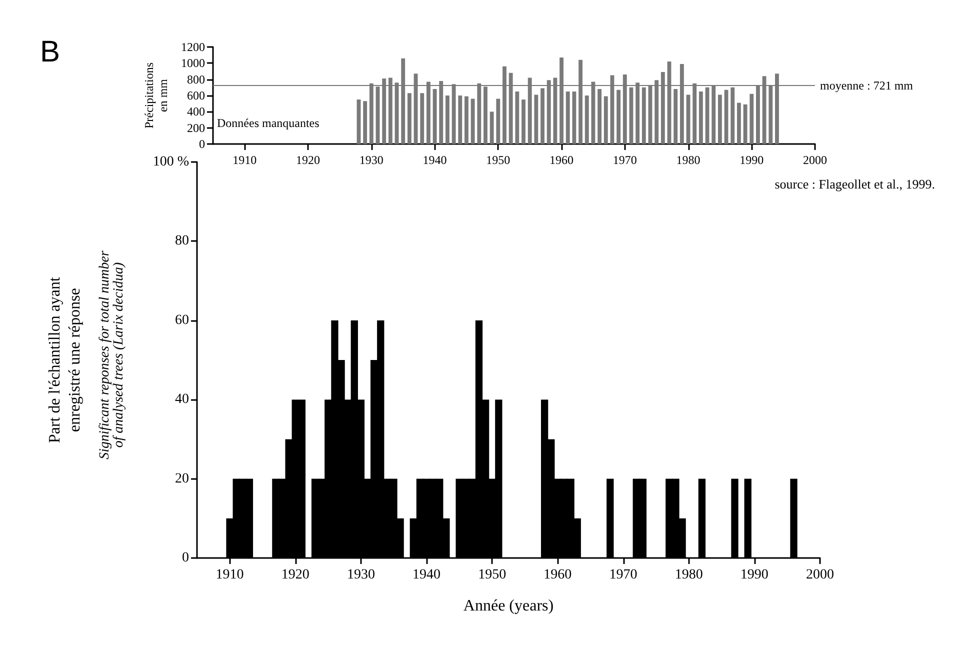  What do you see at coordinates (182, 400) in the screenshot?
I see `y-tick-label: 40` at bounding box center [182, 400].